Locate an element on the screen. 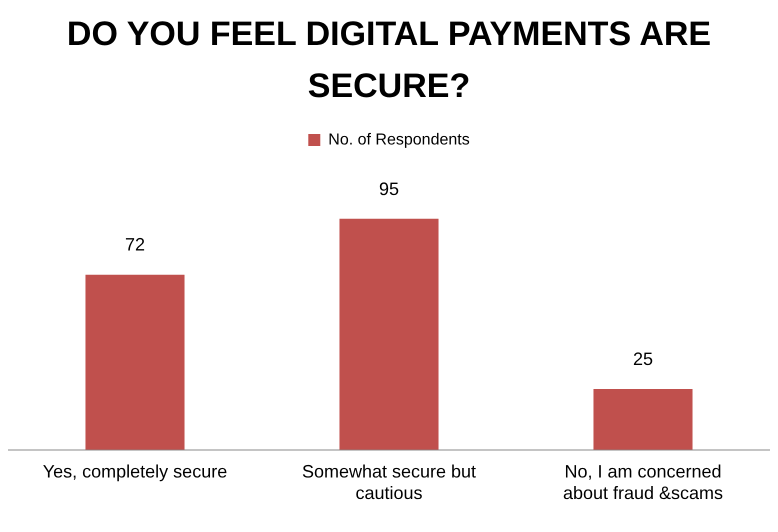 This screenshot has width=778, height=532. data-label: 72 is located at coordinates (135, 244).